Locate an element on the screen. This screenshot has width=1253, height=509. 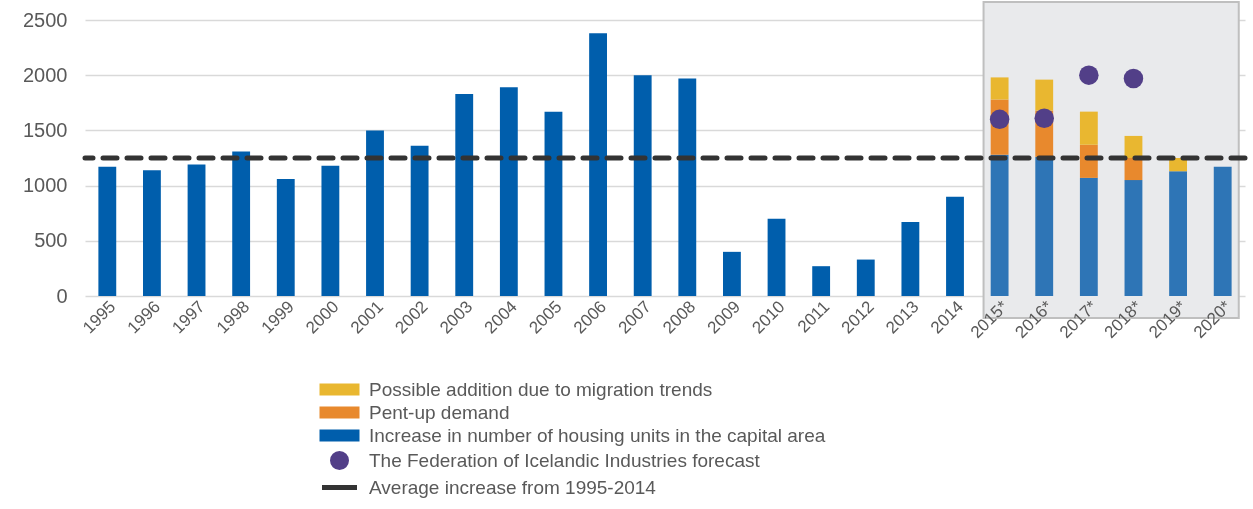
legend-label: Increase in number of housing units in the capital area is located at coordinates (597, 435).